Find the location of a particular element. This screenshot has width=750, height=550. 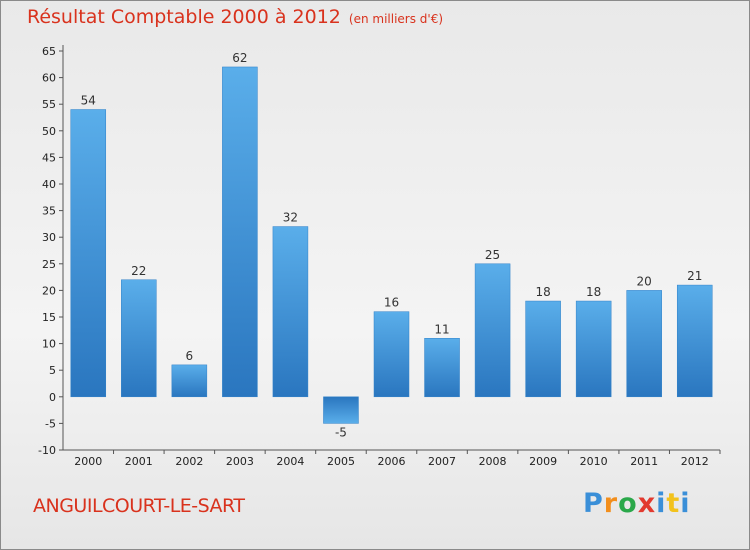

y-tick-label: 35 is located at coordinates (49, 211).